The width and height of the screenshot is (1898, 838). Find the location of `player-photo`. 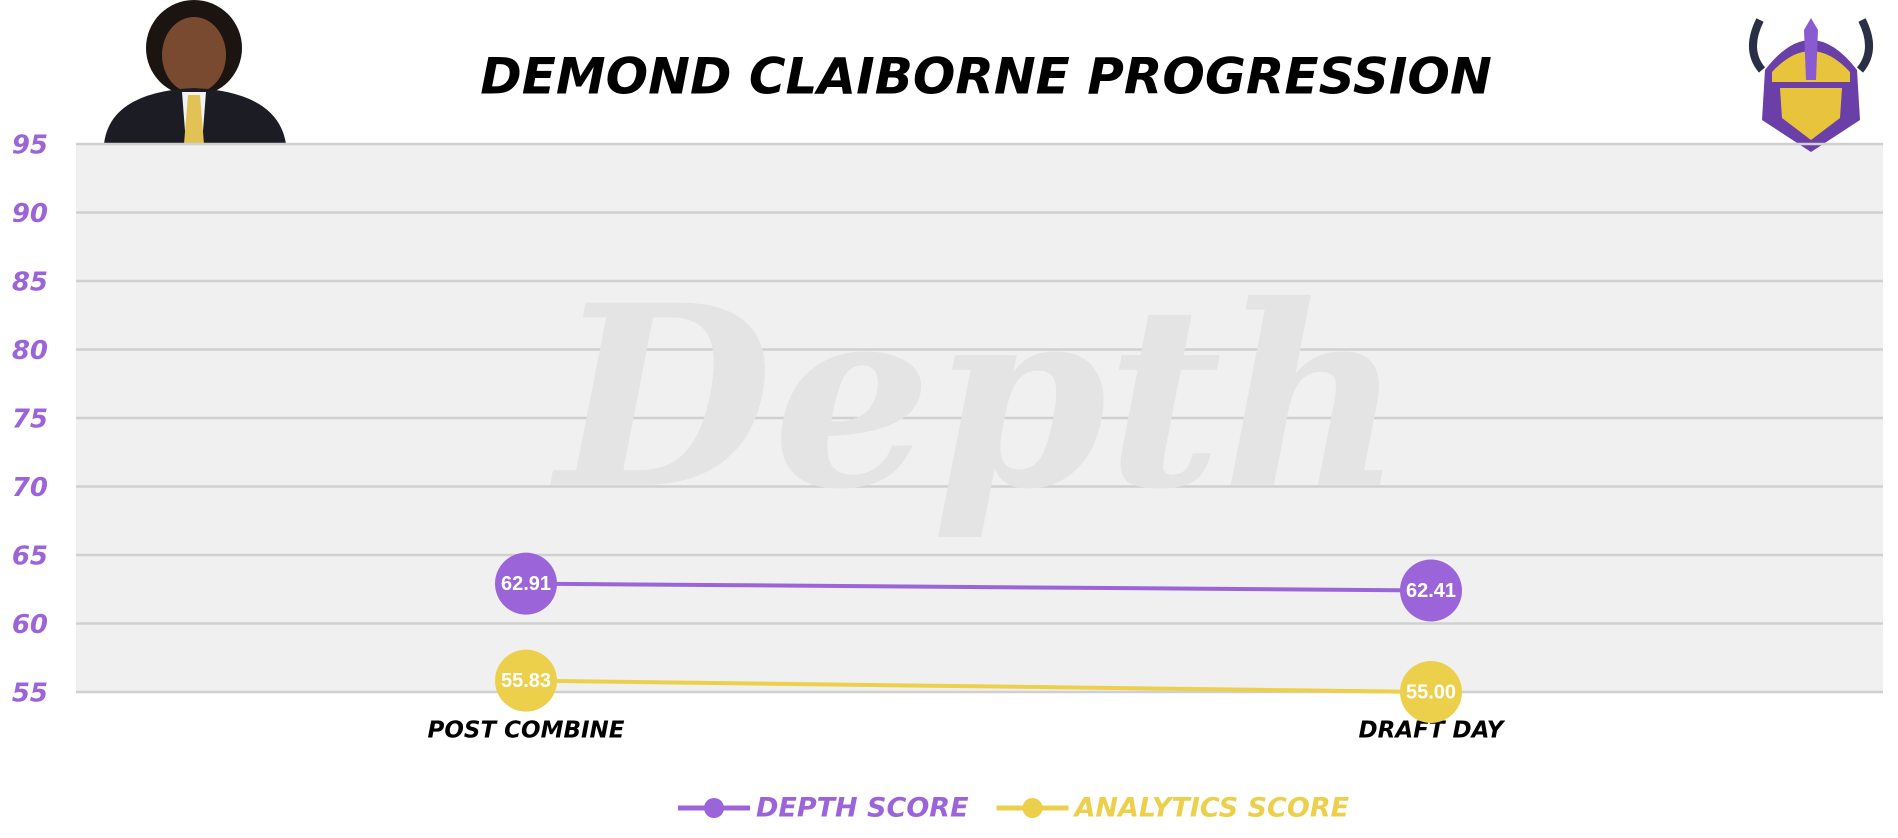

player-photo is located at coordinates (195, 72).